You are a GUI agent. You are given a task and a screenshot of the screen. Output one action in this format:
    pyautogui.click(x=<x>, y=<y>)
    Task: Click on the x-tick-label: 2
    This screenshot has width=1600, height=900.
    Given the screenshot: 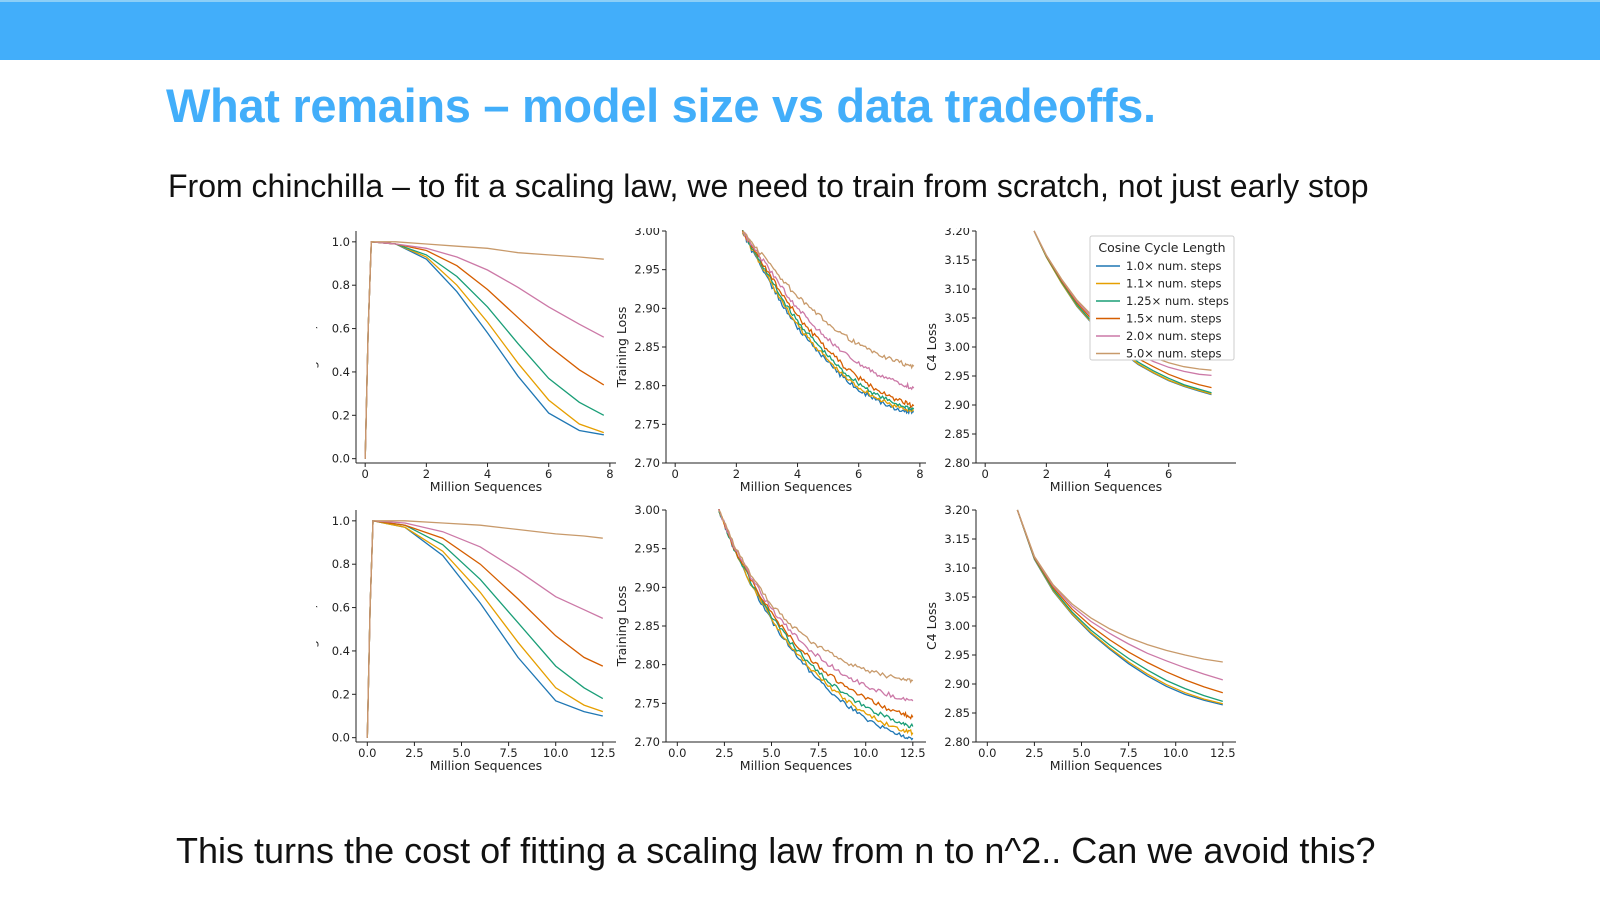 What is the action you would take?
    pyautogui.click(x=426, y=474)
    